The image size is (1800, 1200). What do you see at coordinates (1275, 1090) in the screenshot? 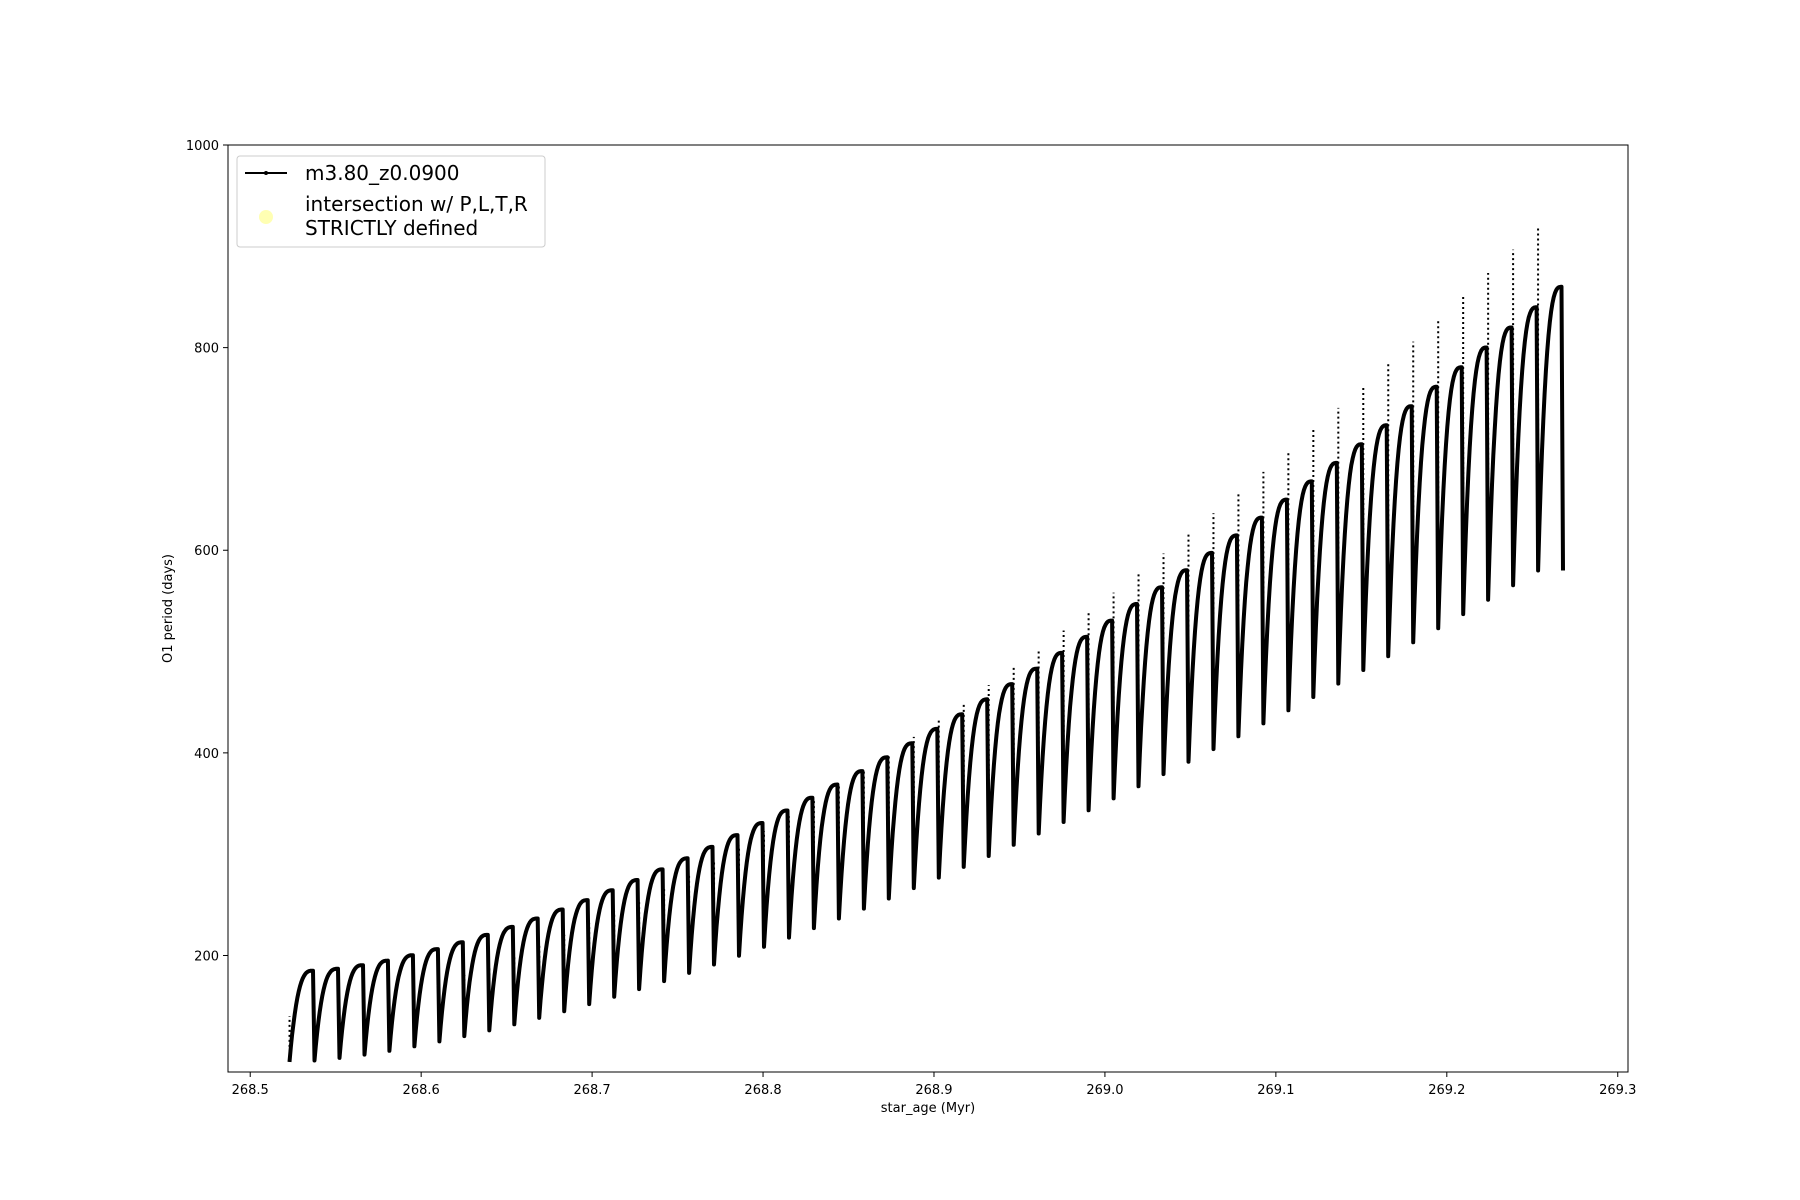
I see `x-tick-label: 269.1` at bounding box center [1275, 1090].